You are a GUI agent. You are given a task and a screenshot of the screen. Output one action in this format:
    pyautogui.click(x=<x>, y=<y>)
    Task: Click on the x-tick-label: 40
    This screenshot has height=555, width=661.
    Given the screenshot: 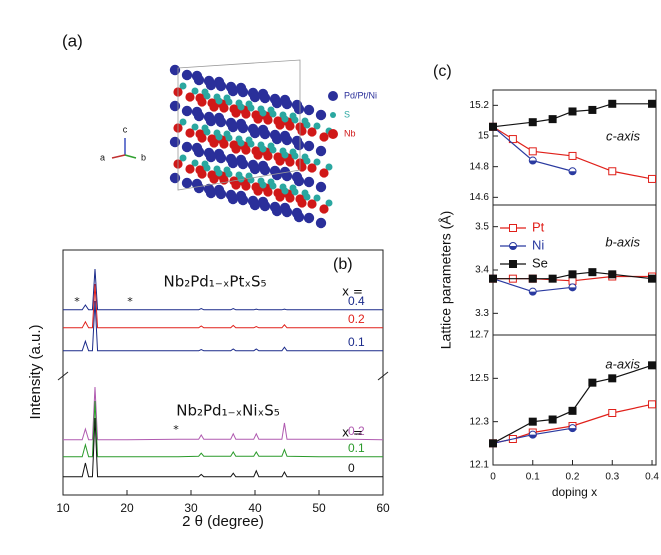 What is the action you would take?
    pyautogui.click(x=255, y=508)
    